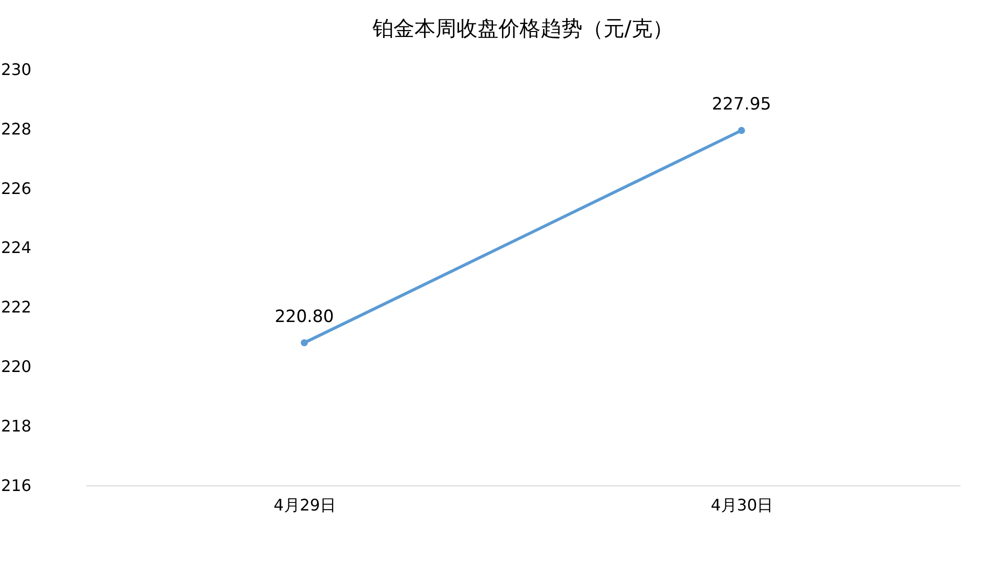  I want to click on y-tick-label: 226, so click(16, 188).